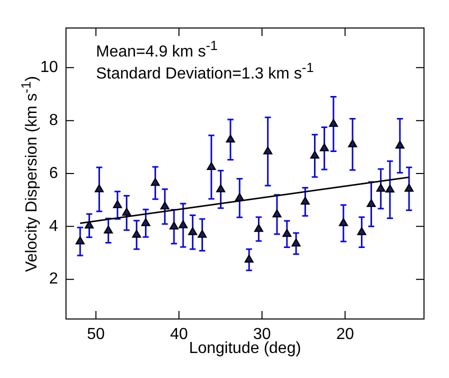 The height and width of the screenshot is (378, 449). Describe the element at coordinates (53, 279) in the screenshot. I see `y-tick-label: 2` at that location.